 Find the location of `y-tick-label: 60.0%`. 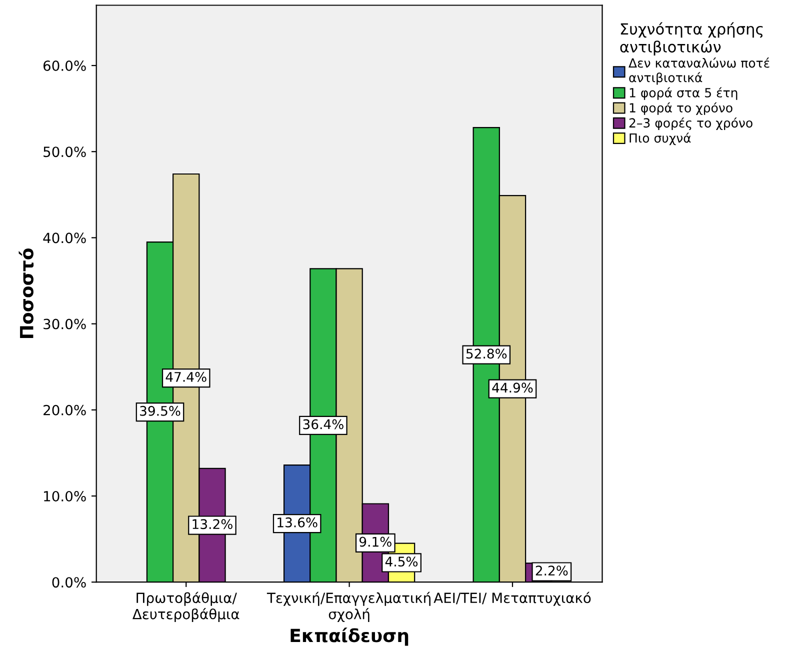

y-tick-label: 60.0% is located at coordinates (64, 65).